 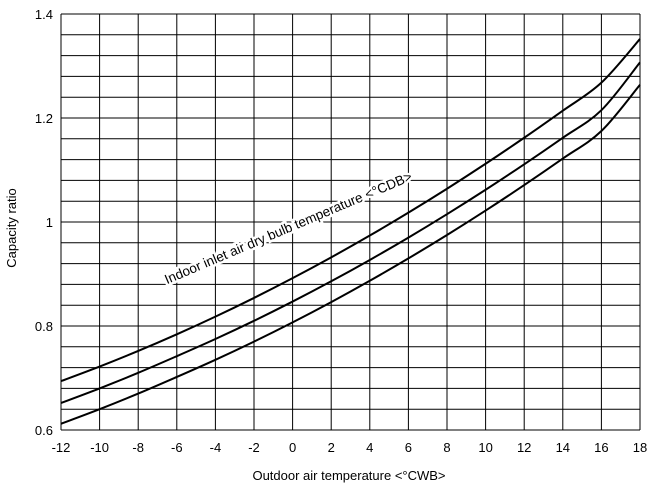 What do you see at coordinates (563, 447) in the screenshot?
I see `x-tick-label: 14` at bounding box center [563, 447].